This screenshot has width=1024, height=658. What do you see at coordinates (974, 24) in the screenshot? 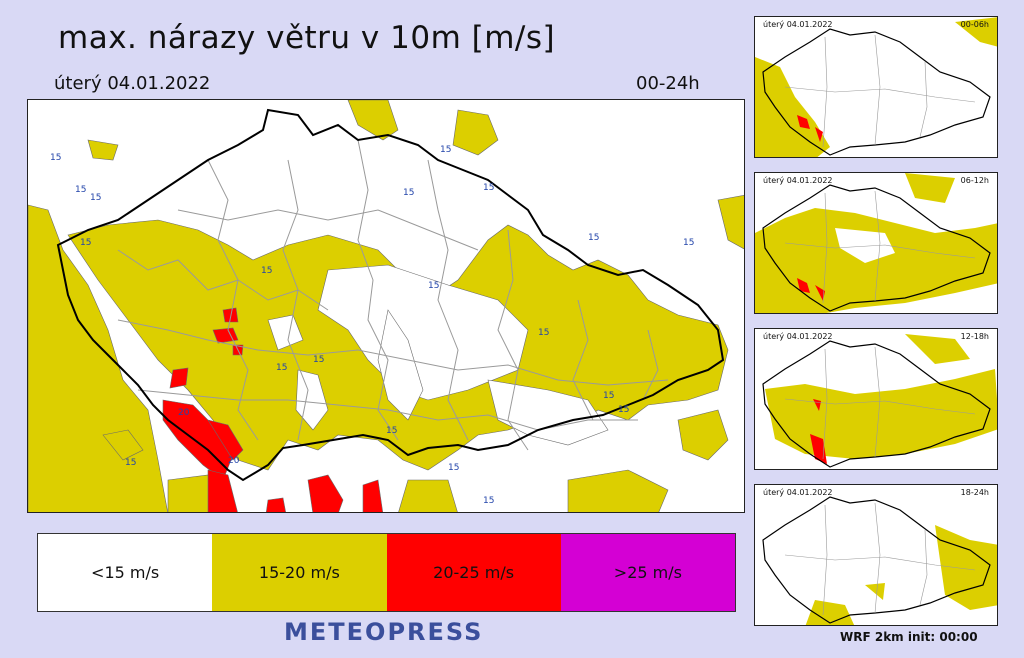
I see `mini-map-period: 00-06h` at bounding box center [974, 24].